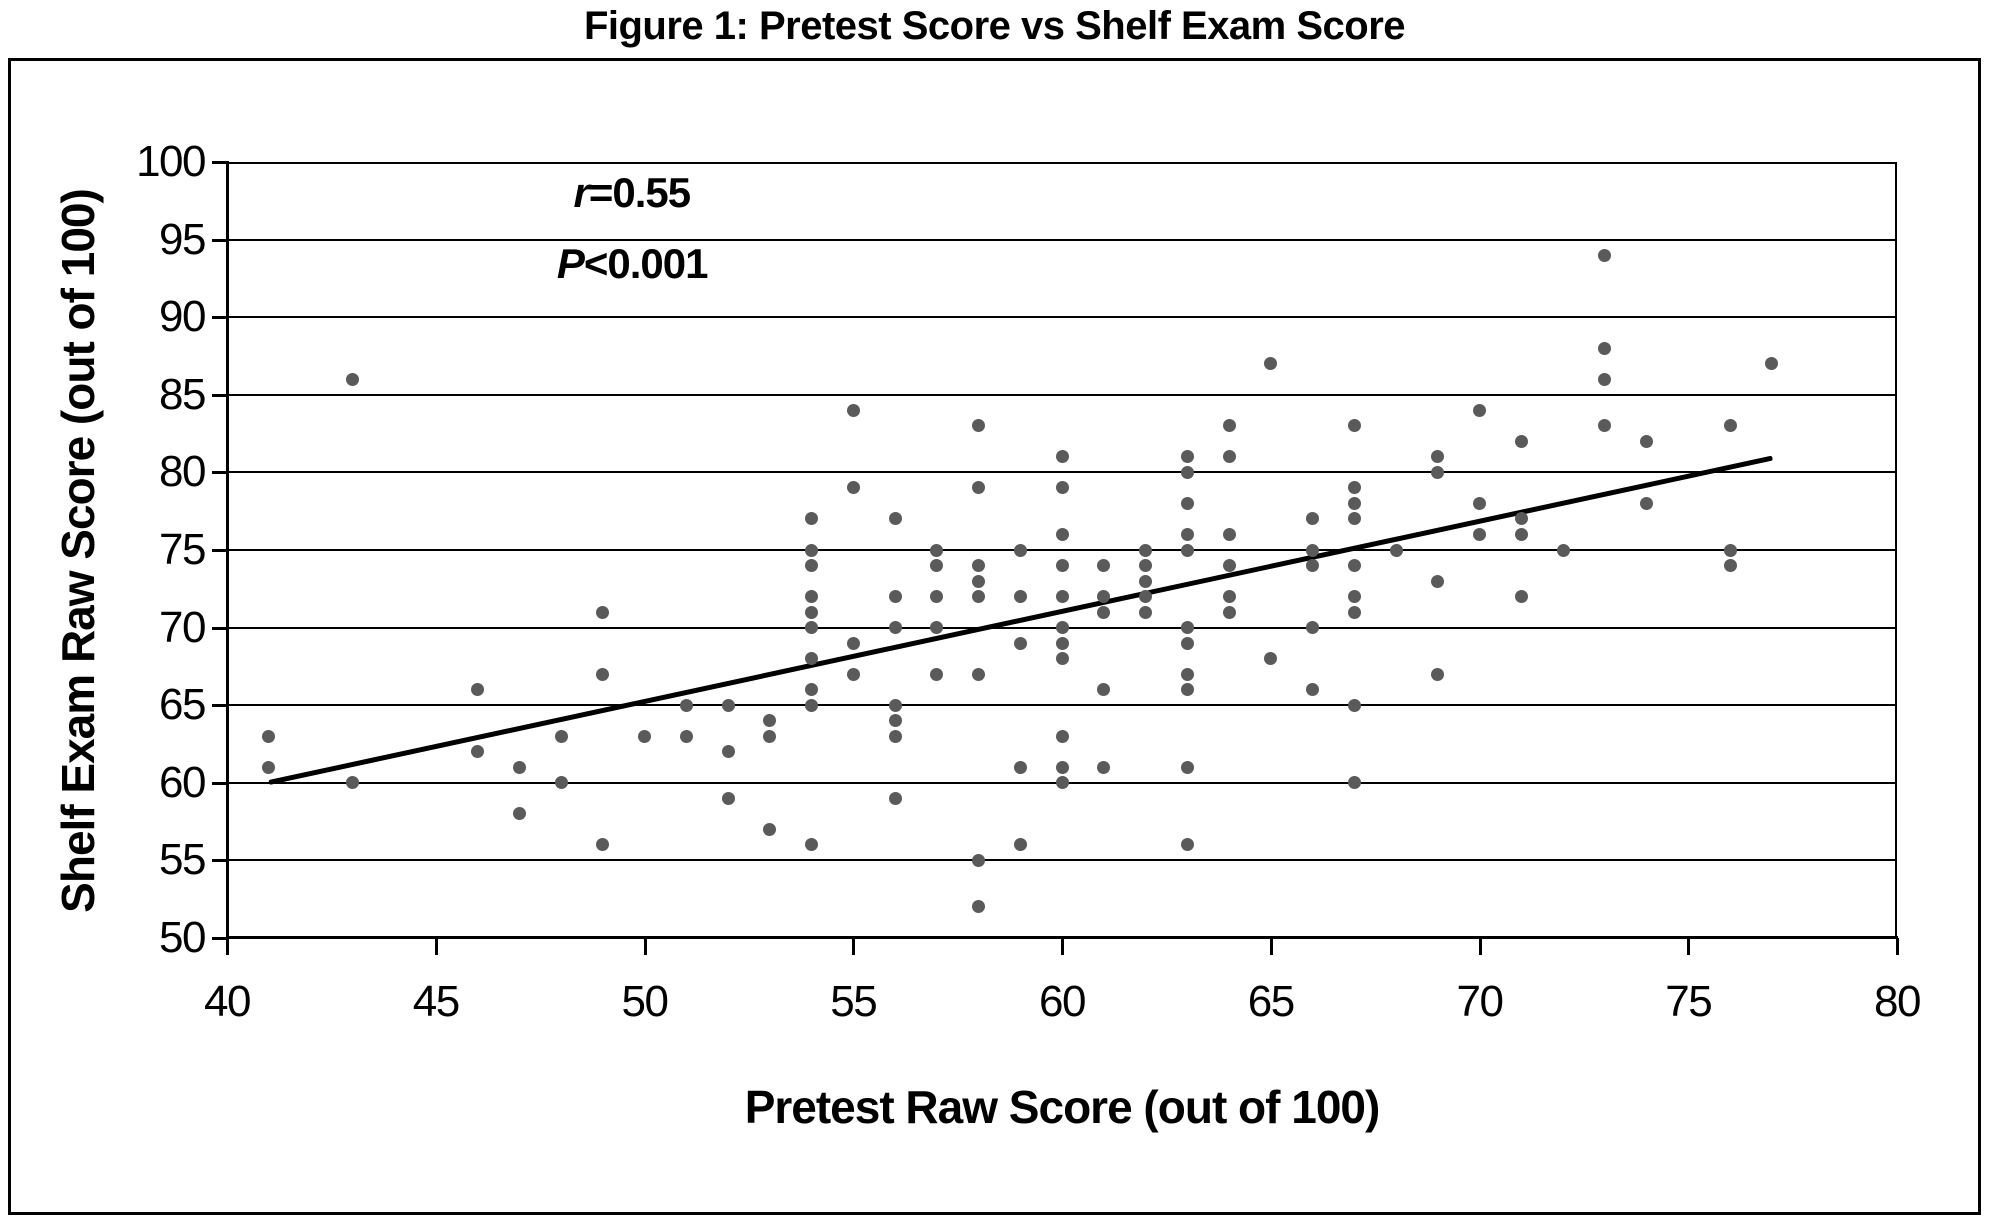 The height and width of the screenshot is (1223, 1989). What do you see at coordinates (182, 472) in the screenshot?
I see `y-tick-label: 80` at bounding box center [182, 472].